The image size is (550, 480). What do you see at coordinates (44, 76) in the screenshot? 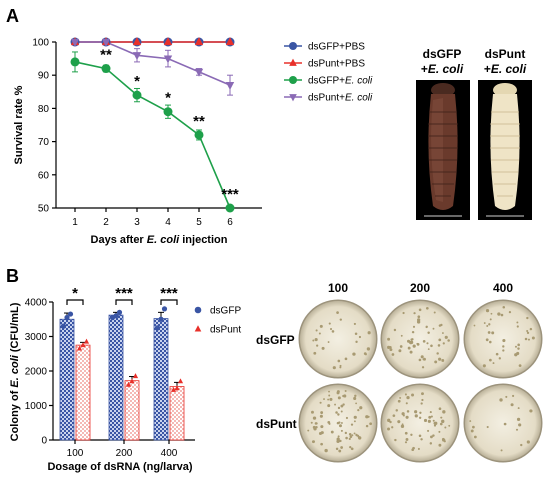
I see `survival-y-tick-label: 90` at bounding box center [44, 76].